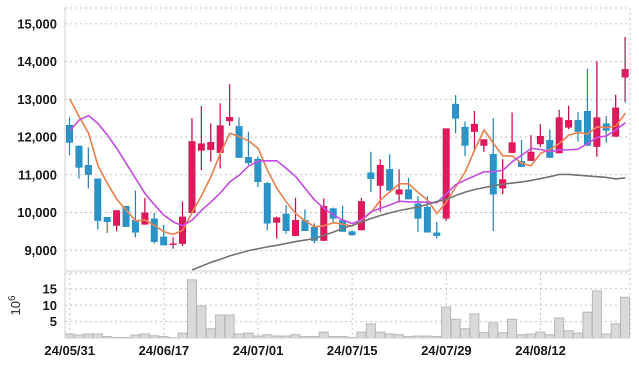  What do you see at coordinates (37, 62) in the screenshot?
I see `y-tick-label: 14,000` at bounding box center [37, 62].